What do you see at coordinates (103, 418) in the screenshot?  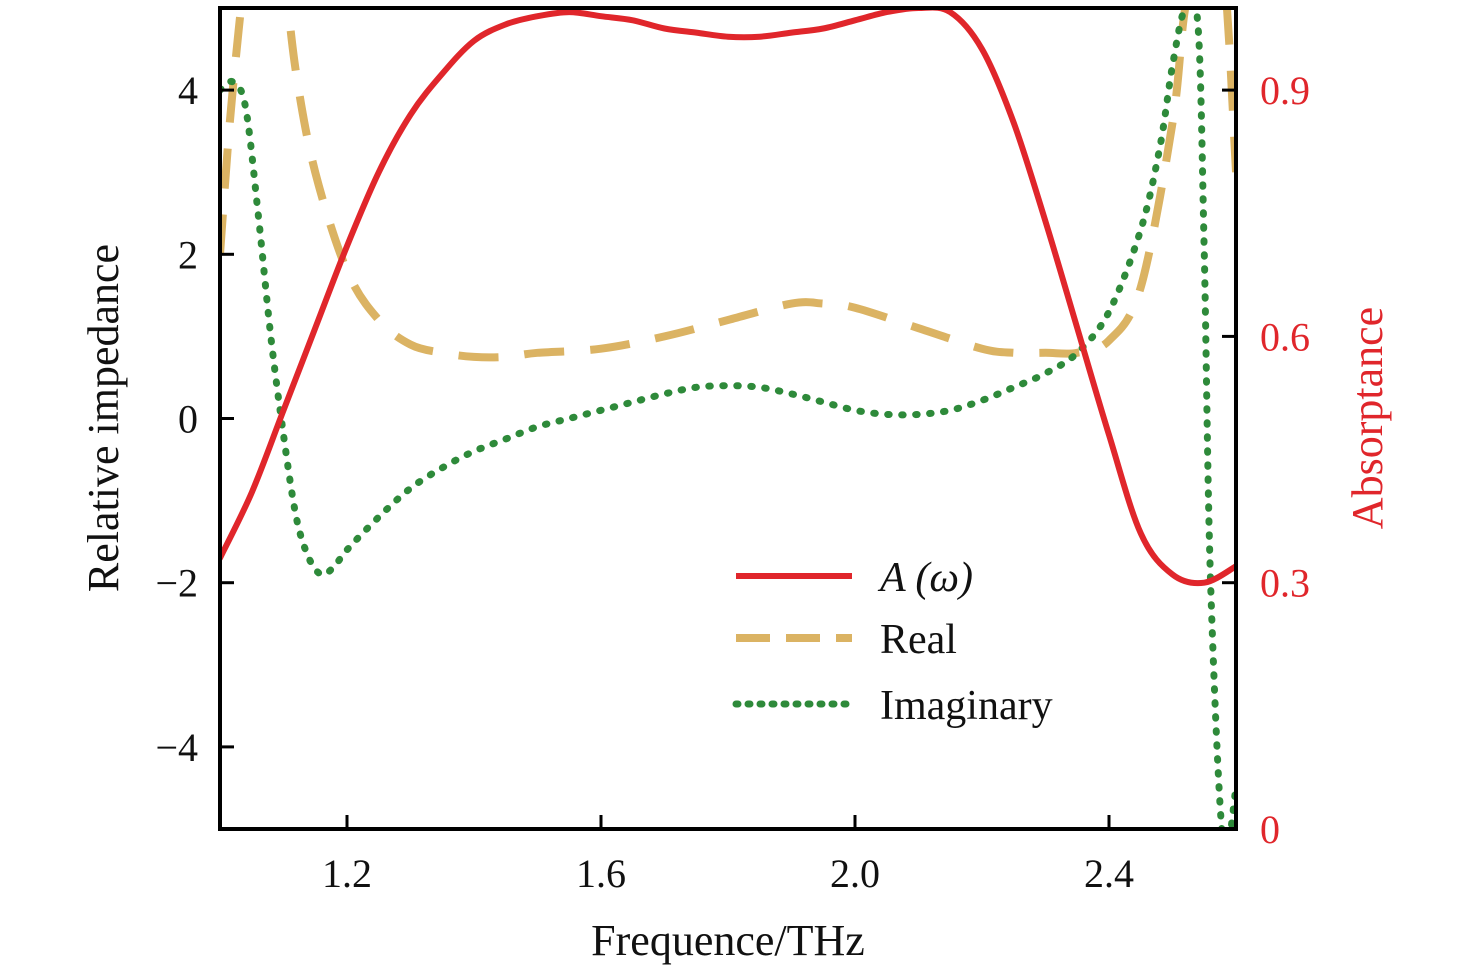 I see `y-left-axis-title: Relative impedance` at bounding box center [103, 418].